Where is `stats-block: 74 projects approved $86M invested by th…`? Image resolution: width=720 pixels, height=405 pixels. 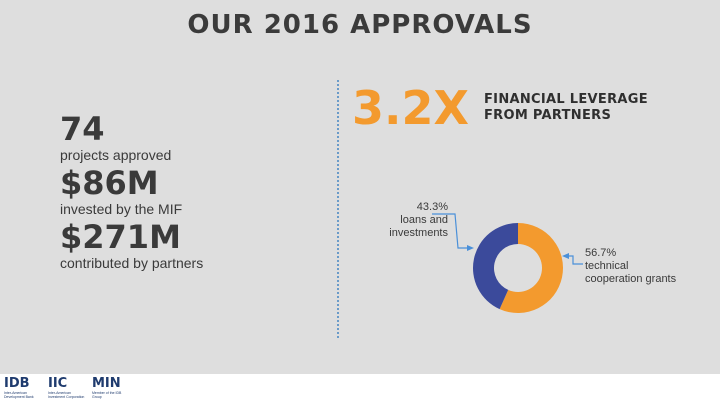 stats-block: 74 projects approved $86M invested by th… is located at coordinates (190, 193).